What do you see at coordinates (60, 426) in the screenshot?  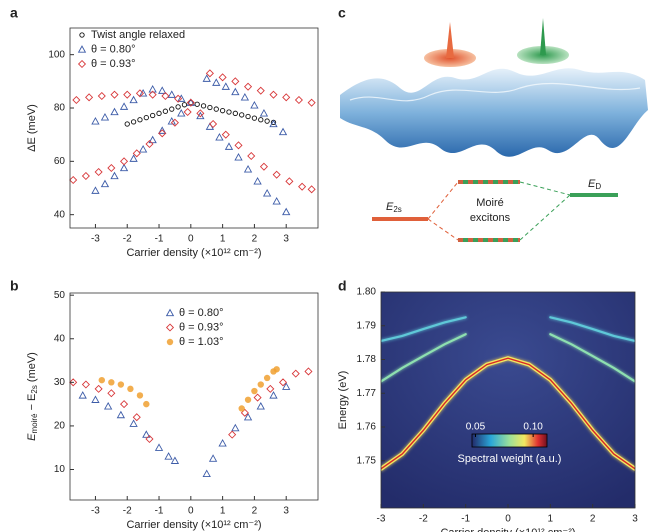 I see `y-tick-label: 20` at bounding box center [60, 426].